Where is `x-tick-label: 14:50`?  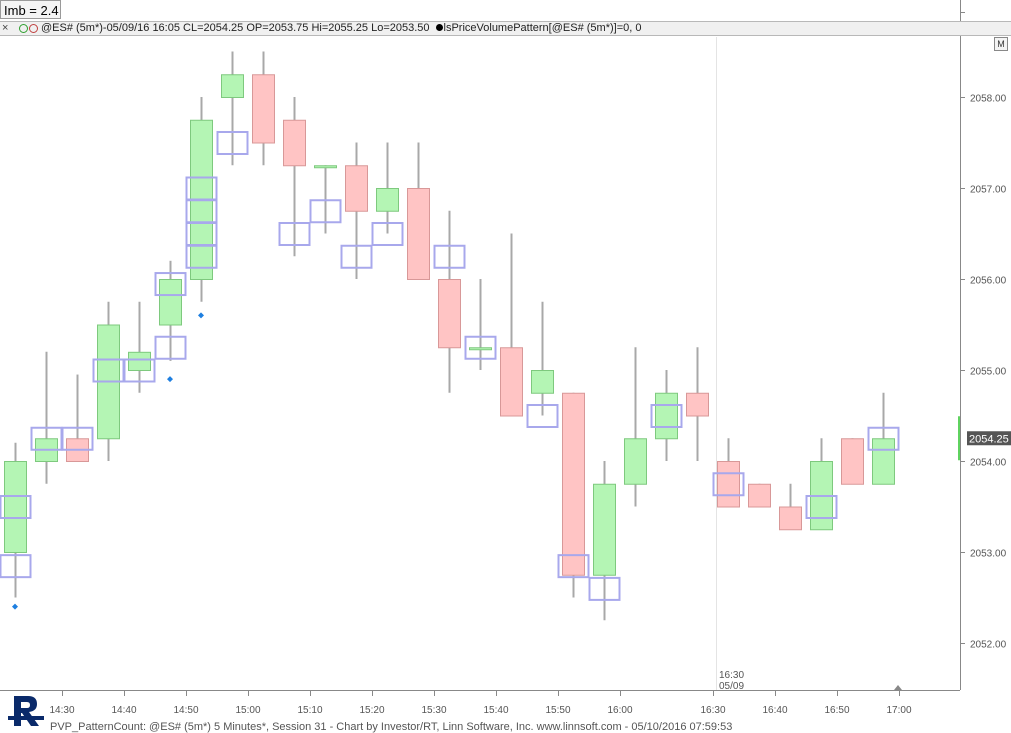 x-tick-label: 14:50 is located at coordinates (185, 710).